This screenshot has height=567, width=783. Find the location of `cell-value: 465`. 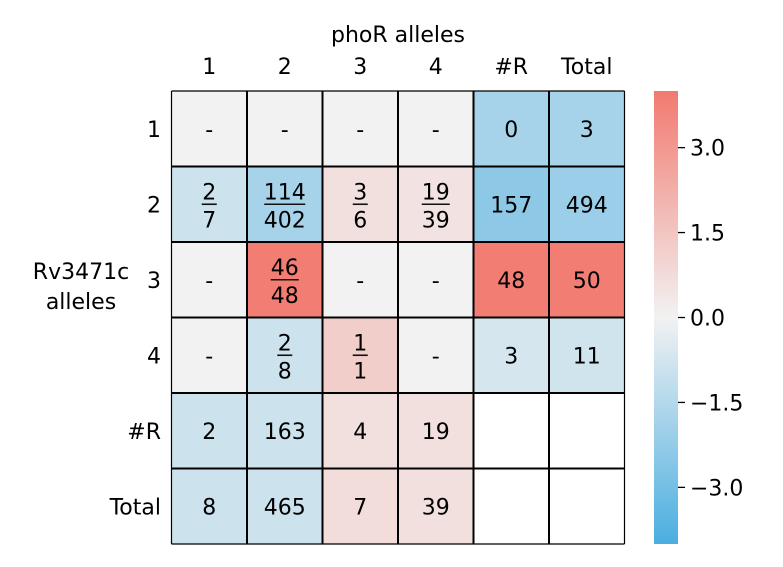

cell-value: 465 is located at coordinates (285, 507).